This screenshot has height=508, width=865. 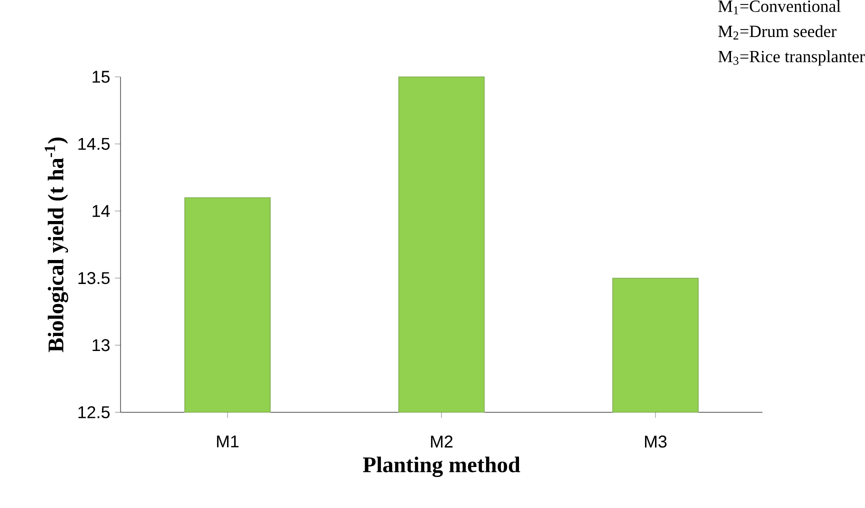 I want to click on x-tick-label: M3, so click(x=656, y=442).